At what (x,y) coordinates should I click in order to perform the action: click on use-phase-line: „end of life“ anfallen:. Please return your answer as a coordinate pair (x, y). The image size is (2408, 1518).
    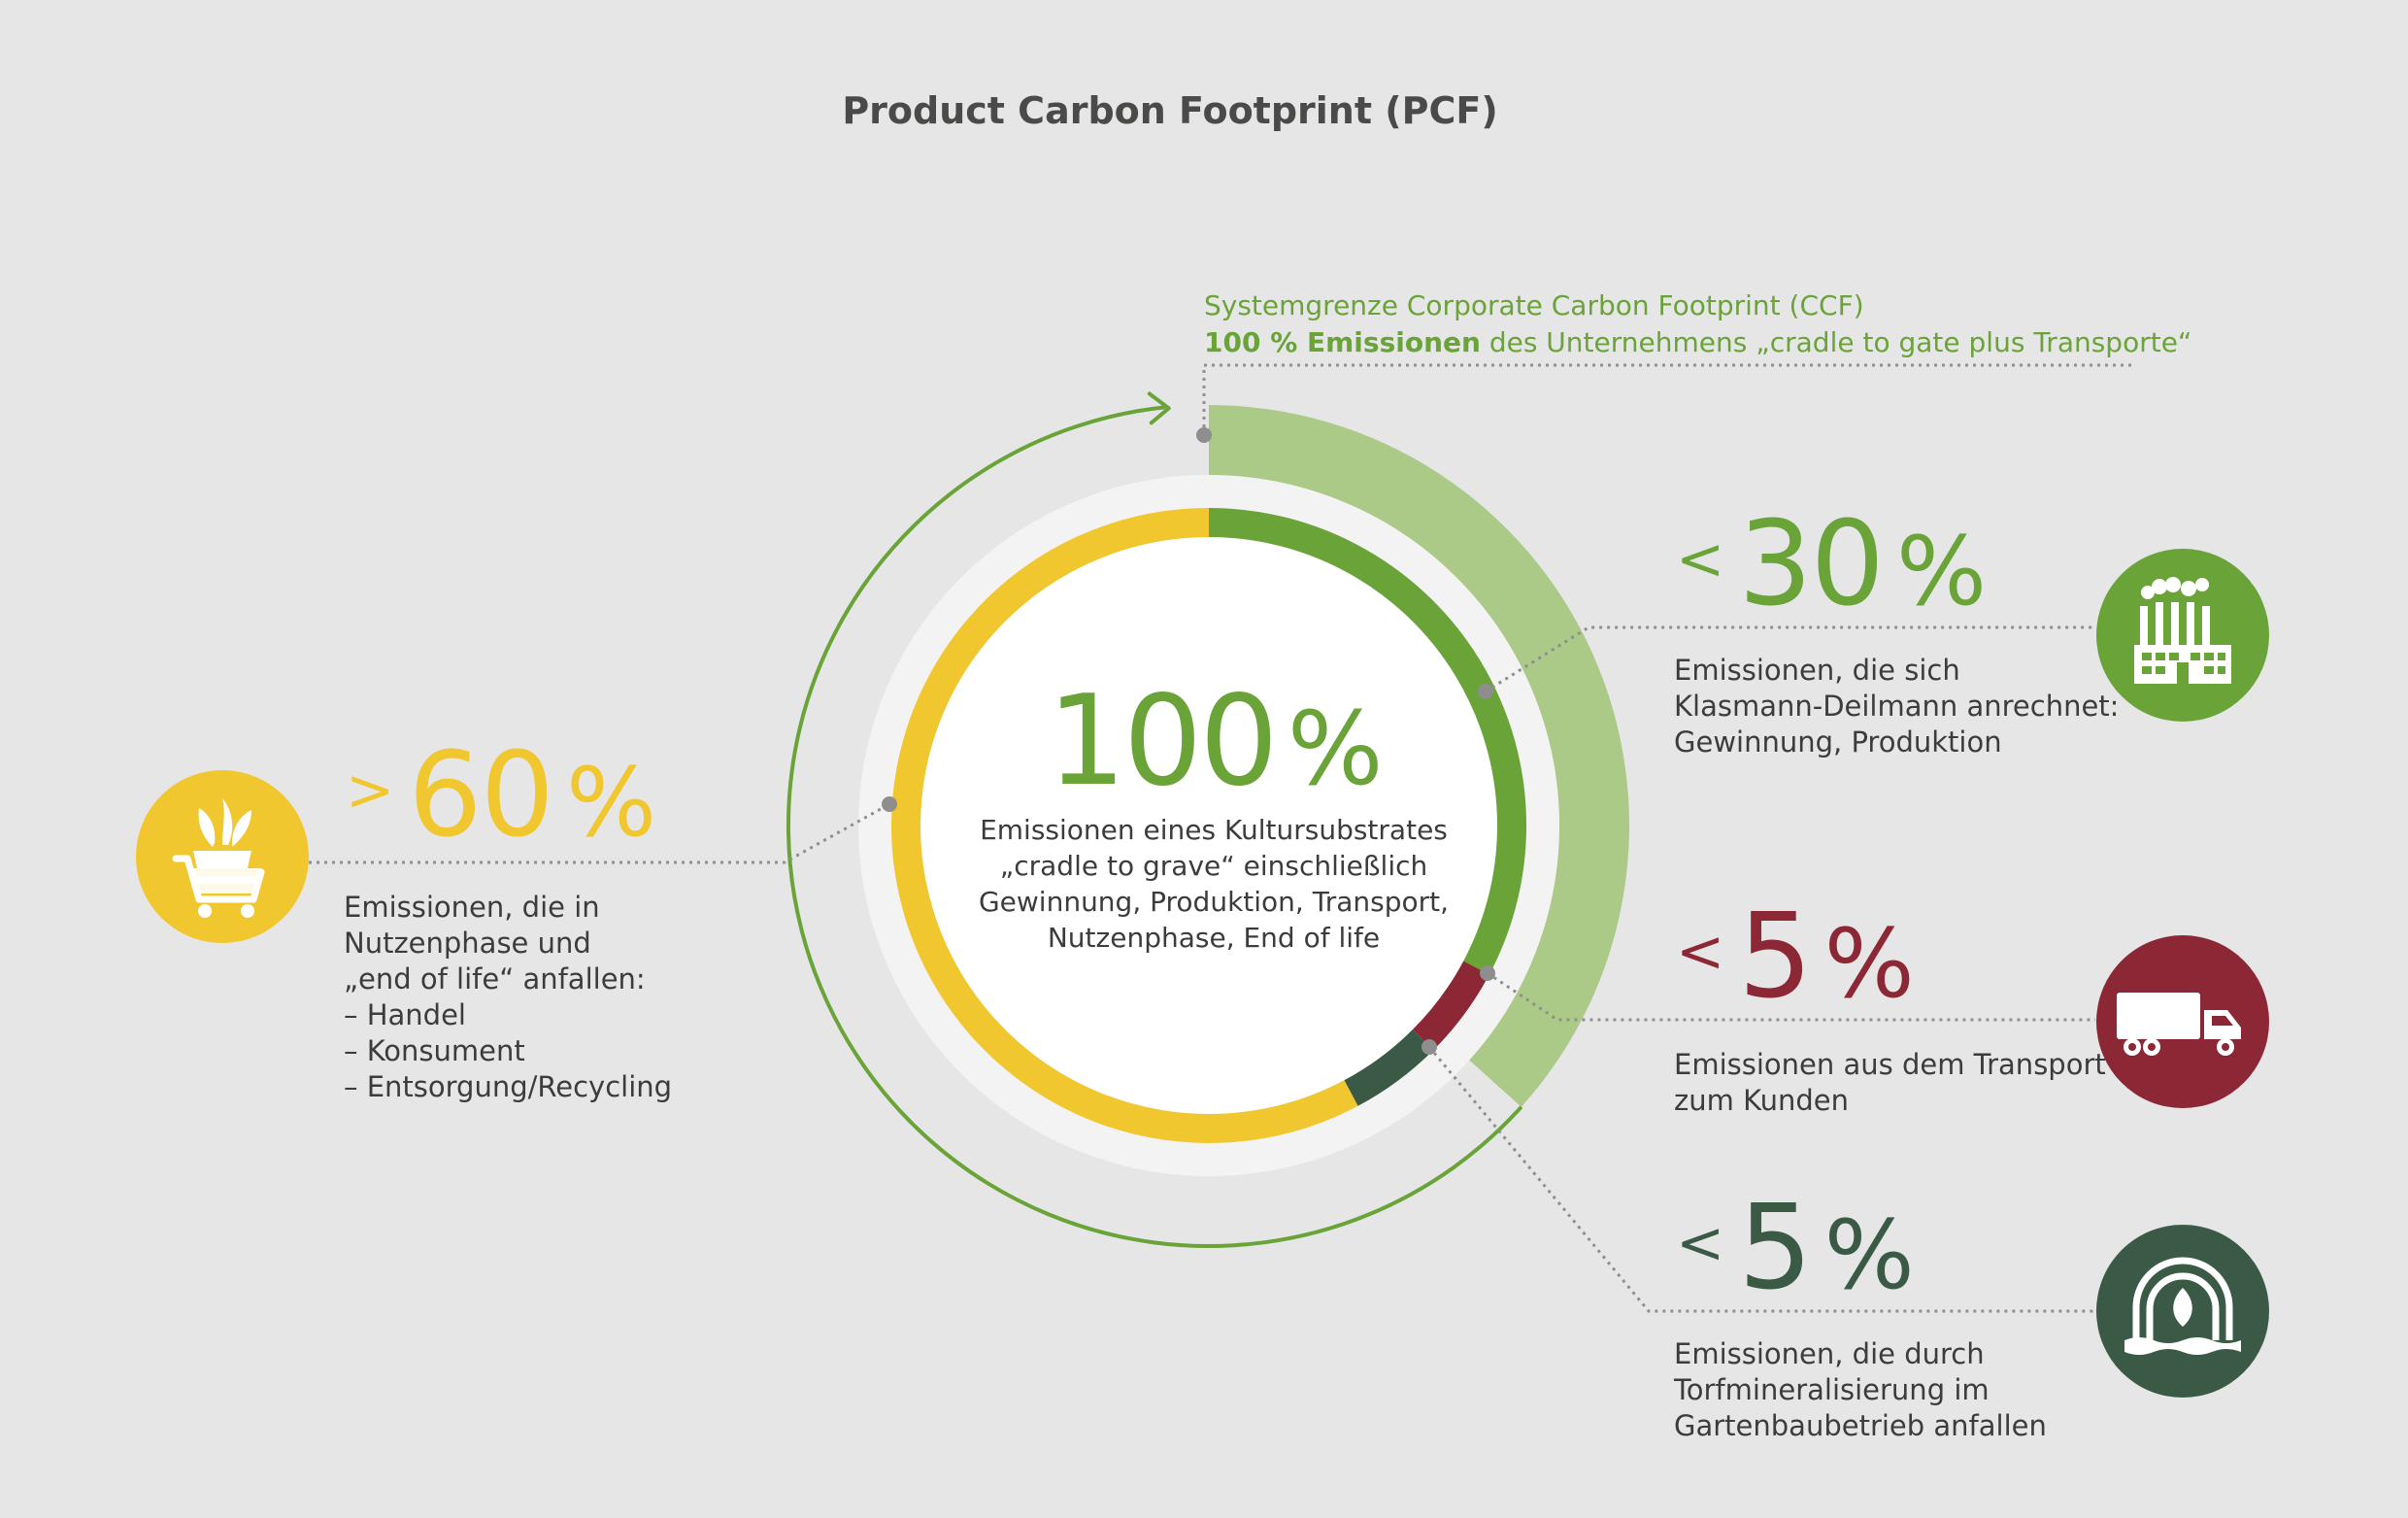
    Looking at the image, I should click on (495, 978).